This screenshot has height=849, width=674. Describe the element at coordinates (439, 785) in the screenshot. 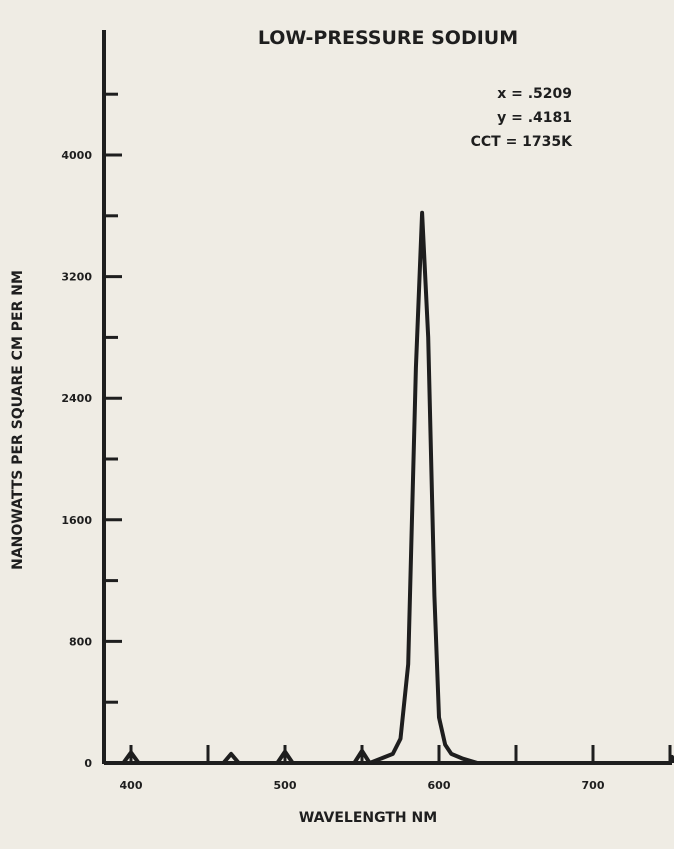

I see `x-tick-label: 600` at that location.